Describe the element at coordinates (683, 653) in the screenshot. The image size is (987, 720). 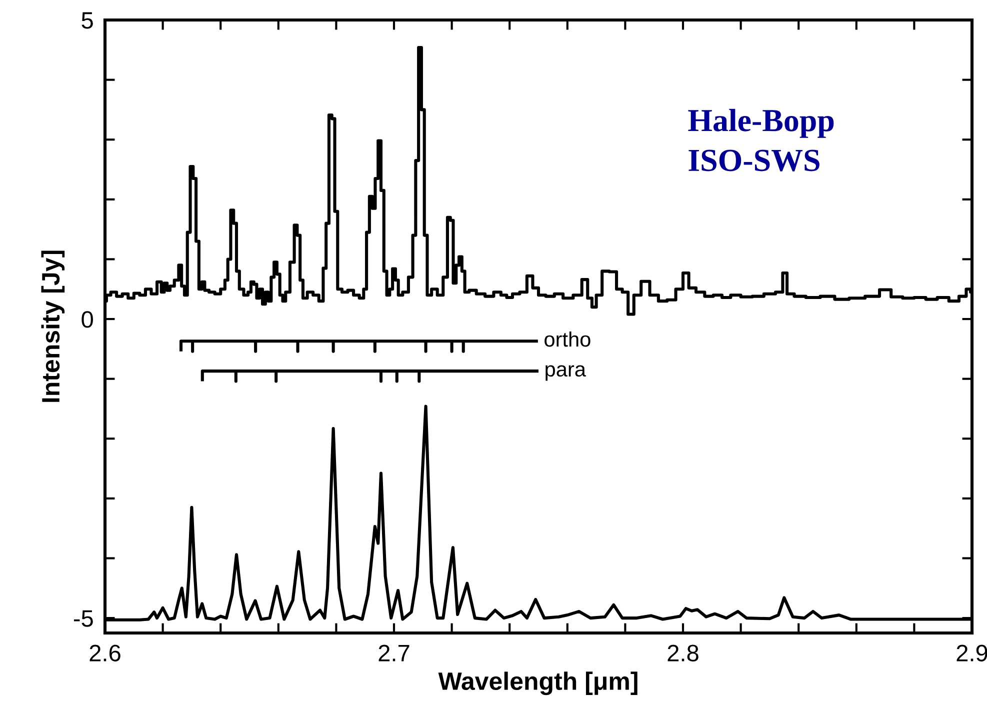
I see `x-tick-label: 2.8` at that location.